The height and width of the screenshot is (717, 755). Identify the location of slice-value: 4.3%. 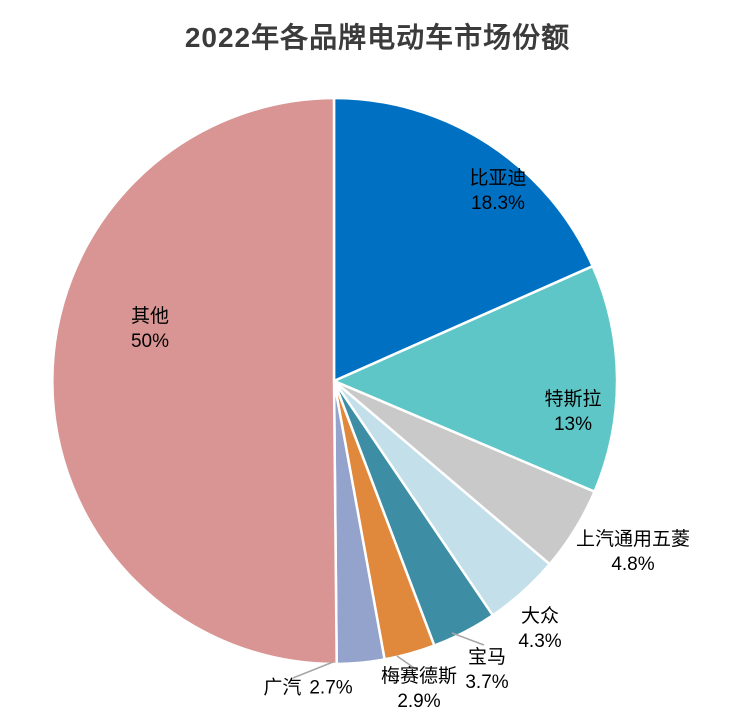
(540, 641).